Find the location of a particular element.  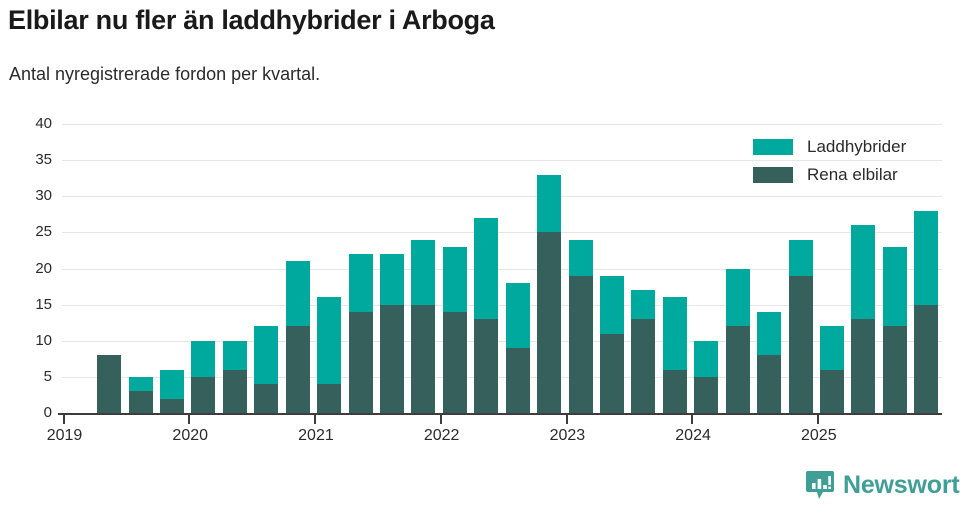

x-axis-tick-label: 2020 is located at coordinates (190, 435).